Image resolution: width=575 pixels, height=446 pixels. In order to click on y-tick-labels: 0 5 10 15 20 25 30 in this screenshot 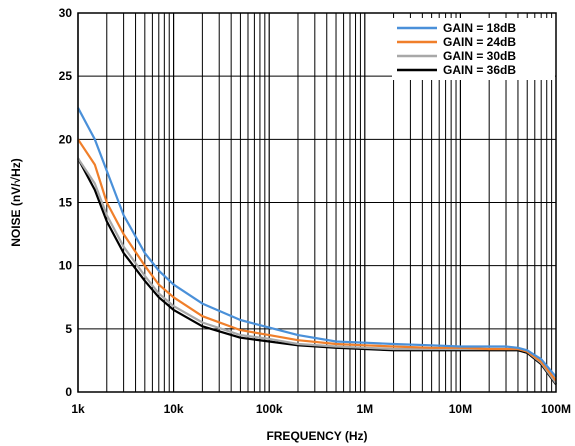, I will do `click(66, 202)`.